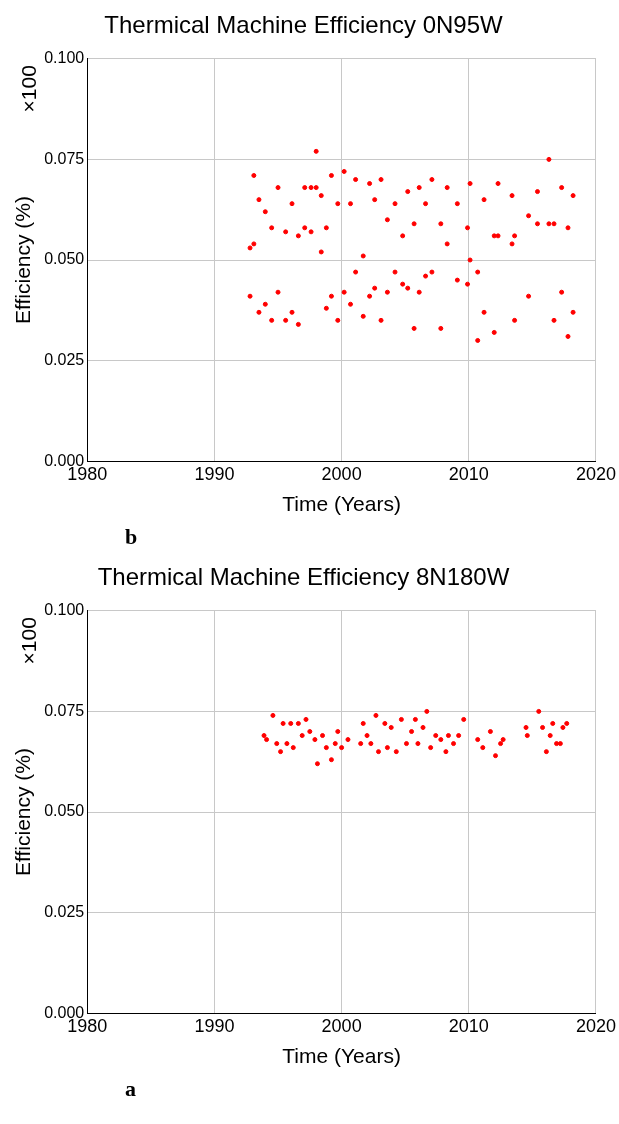 The height and width of the screenshot is (1124, 619). Describe the element at coordinates (304, 25) in the screenshot. I see `chart-title: Thermical Machine Efficiency 0N95W` at that location.